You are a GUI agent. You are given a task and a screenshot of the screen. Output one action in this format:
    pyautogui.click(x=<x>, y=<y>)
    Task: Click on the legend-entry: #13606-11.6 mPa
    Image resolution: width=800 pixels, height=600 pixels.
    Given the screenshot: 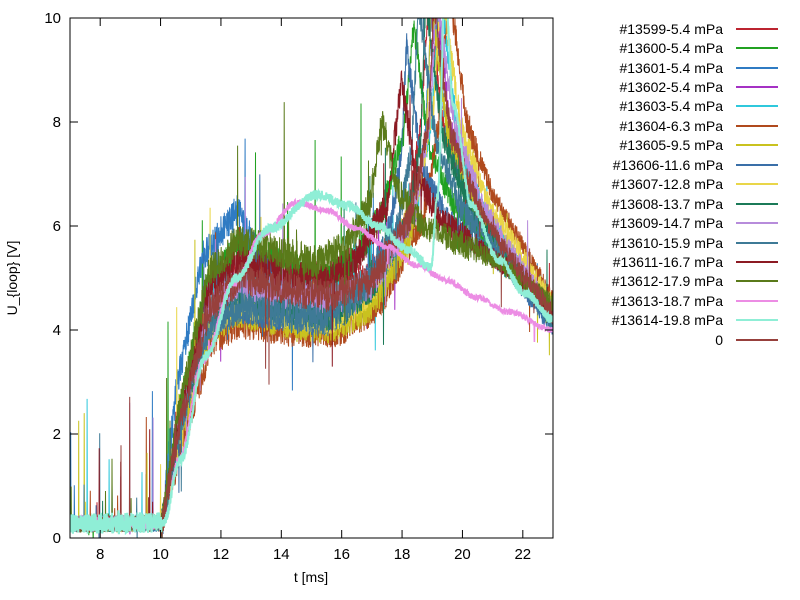 What is the action you would take?
    pyautogui.click(x=648, y=164)
    